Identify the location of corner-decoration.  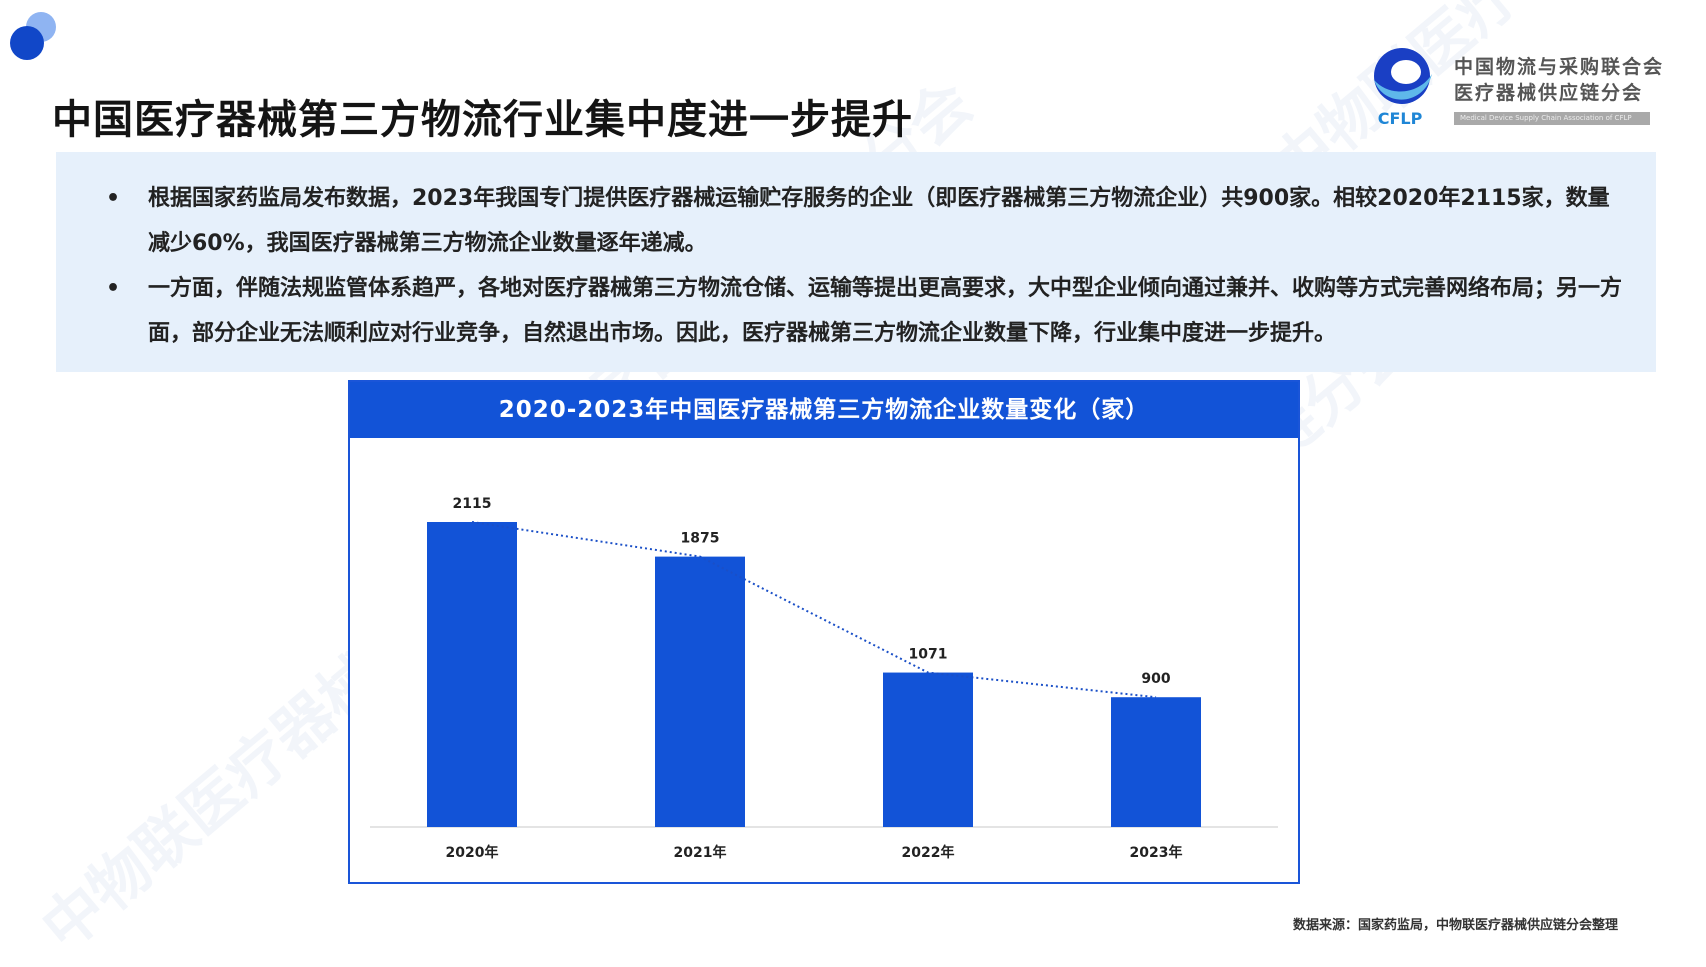
(40, 42).